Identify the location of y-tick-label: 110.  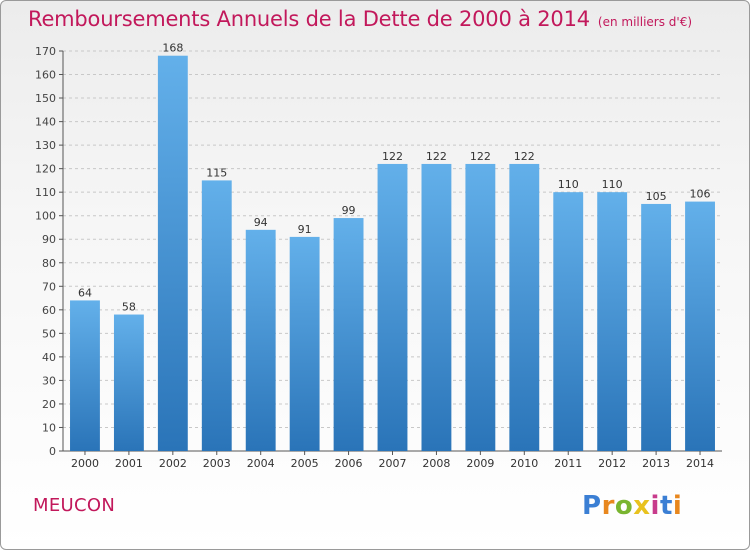
(45, 192).